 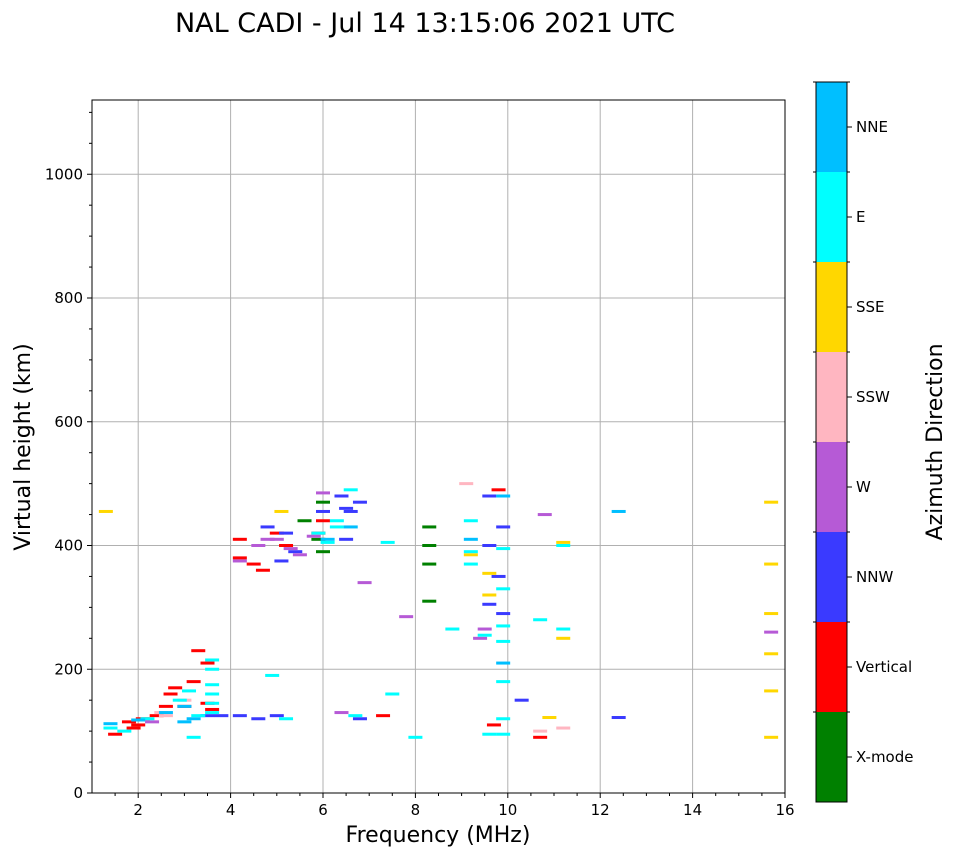 What do you see at coordinates (863, 441) in the screenshot?
I see `colorbar: X-mode Vertical NNW W SSW SSE E NNE` at bounding box center [863, 441].